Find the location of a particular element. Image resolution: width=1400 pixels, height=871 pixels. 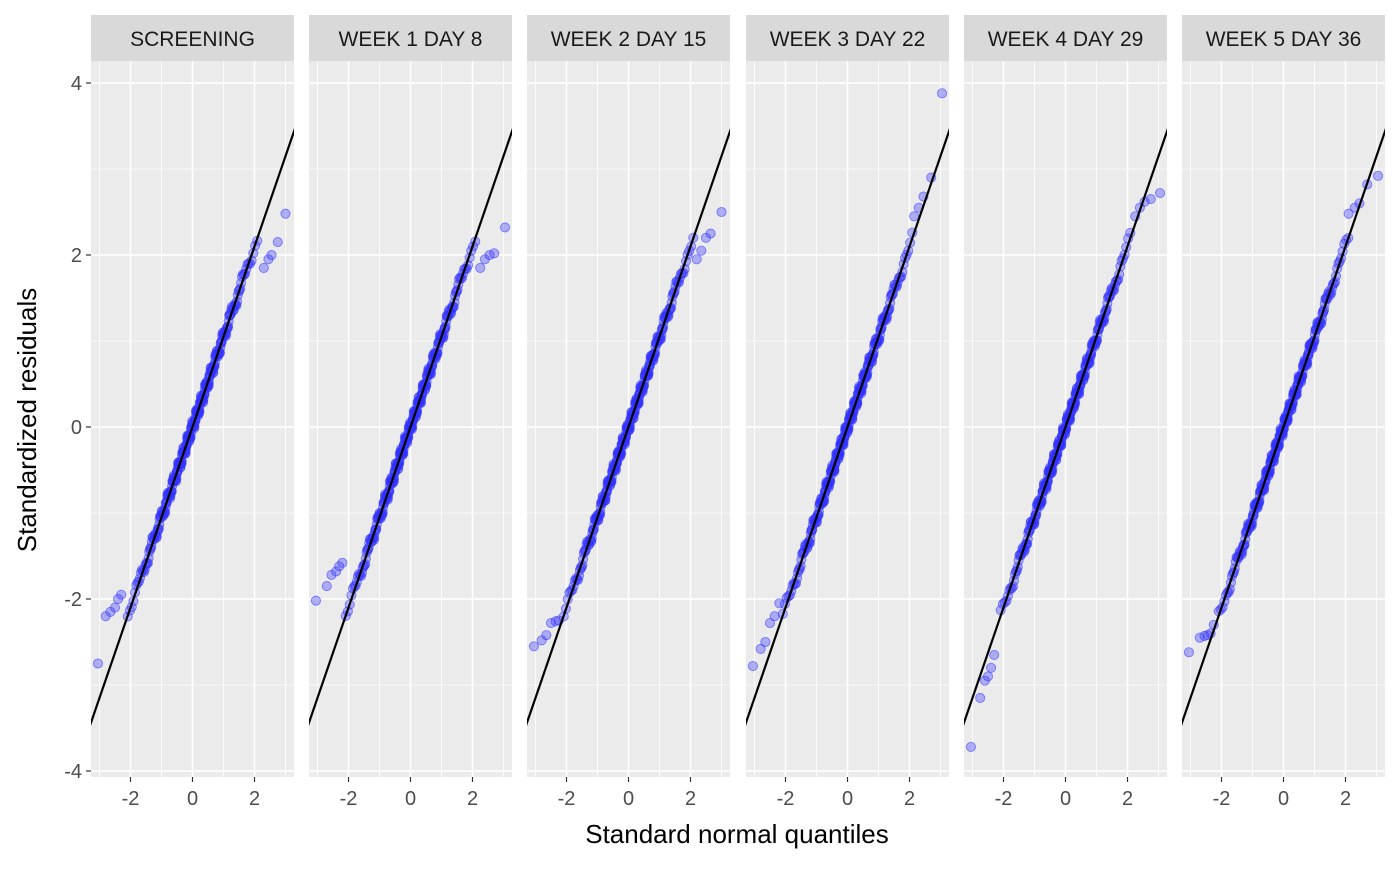

facet-panel: WEEK 3 DAY 22 -2 0 2 is located at coordinates (847, 412).